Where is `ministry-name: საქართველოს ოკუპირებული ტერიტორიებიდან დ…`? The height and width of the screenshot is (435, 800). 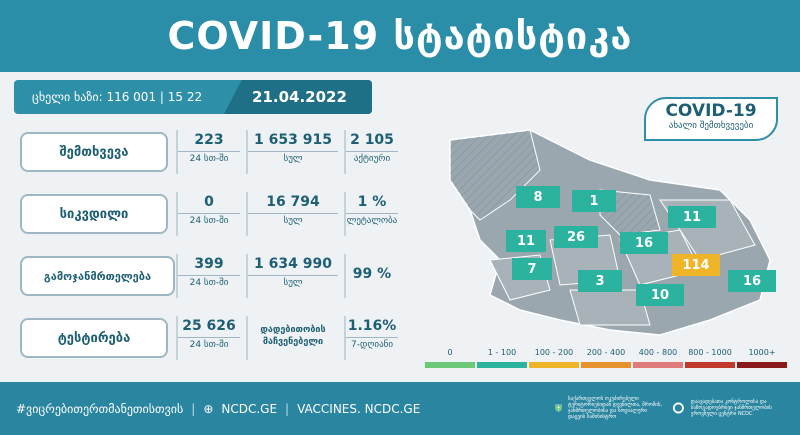 ministry-name: საქართველოს ოკუპირებული ტერიტორიებიდან დ… is located at coordinates (615, 408).